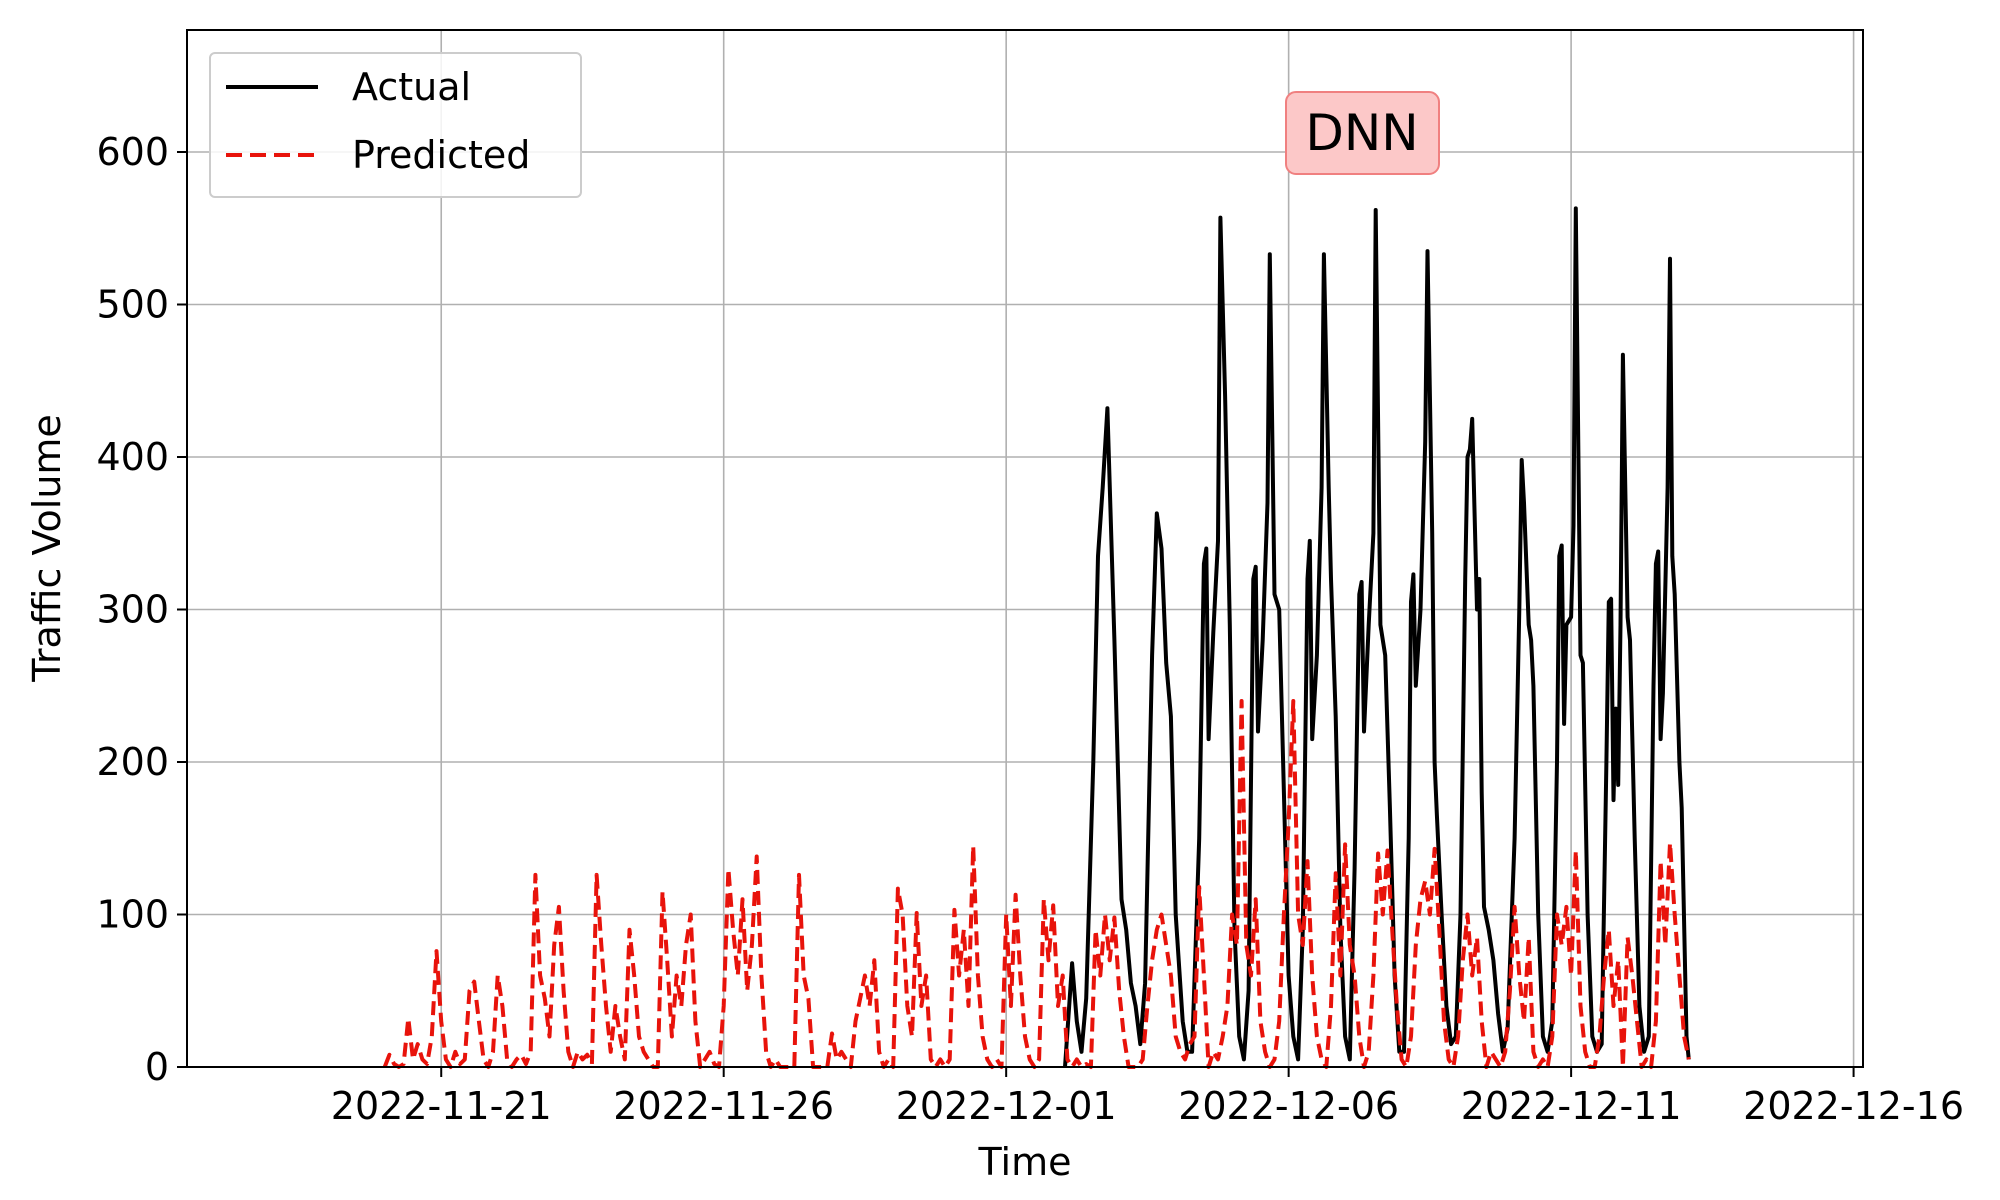 This screenshot has width=2000, height=1200. What do you see at coordinates (395, 125) in the screenshot?
I see `legend: Actual Predicted` at bounding box center [395, 125].